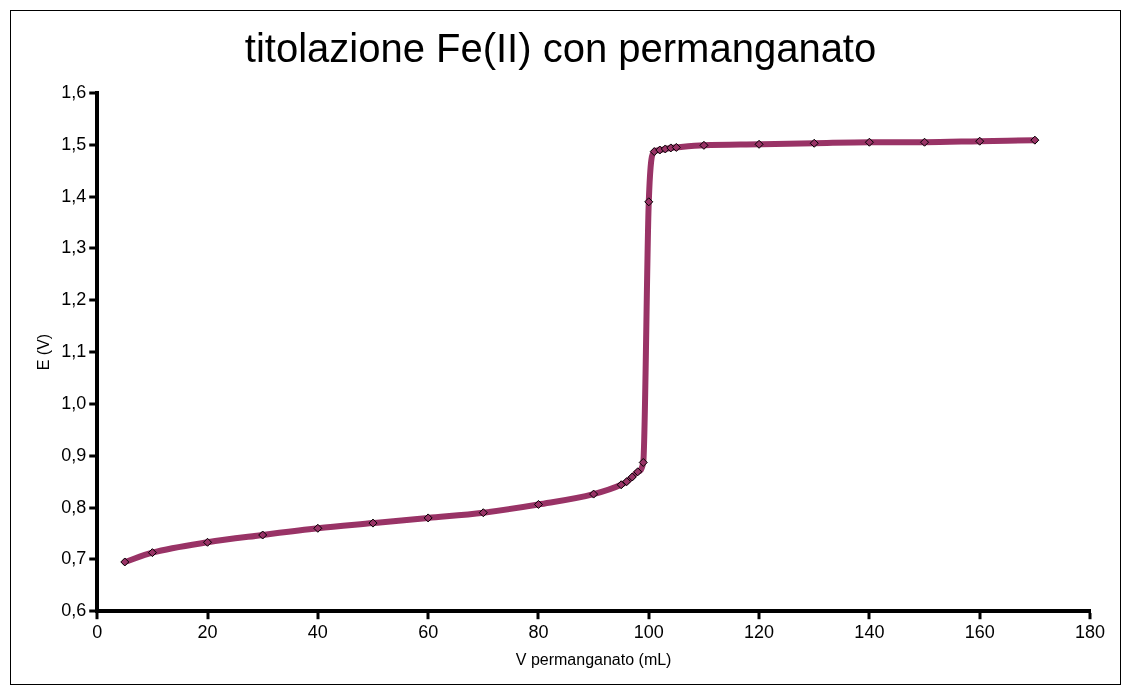 The width and height of the screenshot is (1133, 695). Describe the element at coordinates (979, 631) in the screenshot. I see `x-tick-label: 160` at that location.